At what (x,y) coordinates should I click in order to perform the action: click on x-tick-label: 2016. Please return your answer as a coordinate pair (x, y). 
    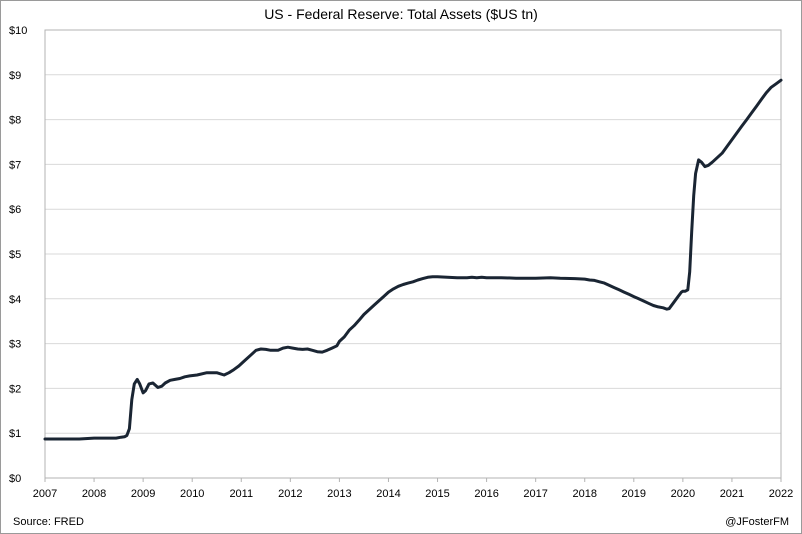
    Looking at the image, I should click on (486, 494).